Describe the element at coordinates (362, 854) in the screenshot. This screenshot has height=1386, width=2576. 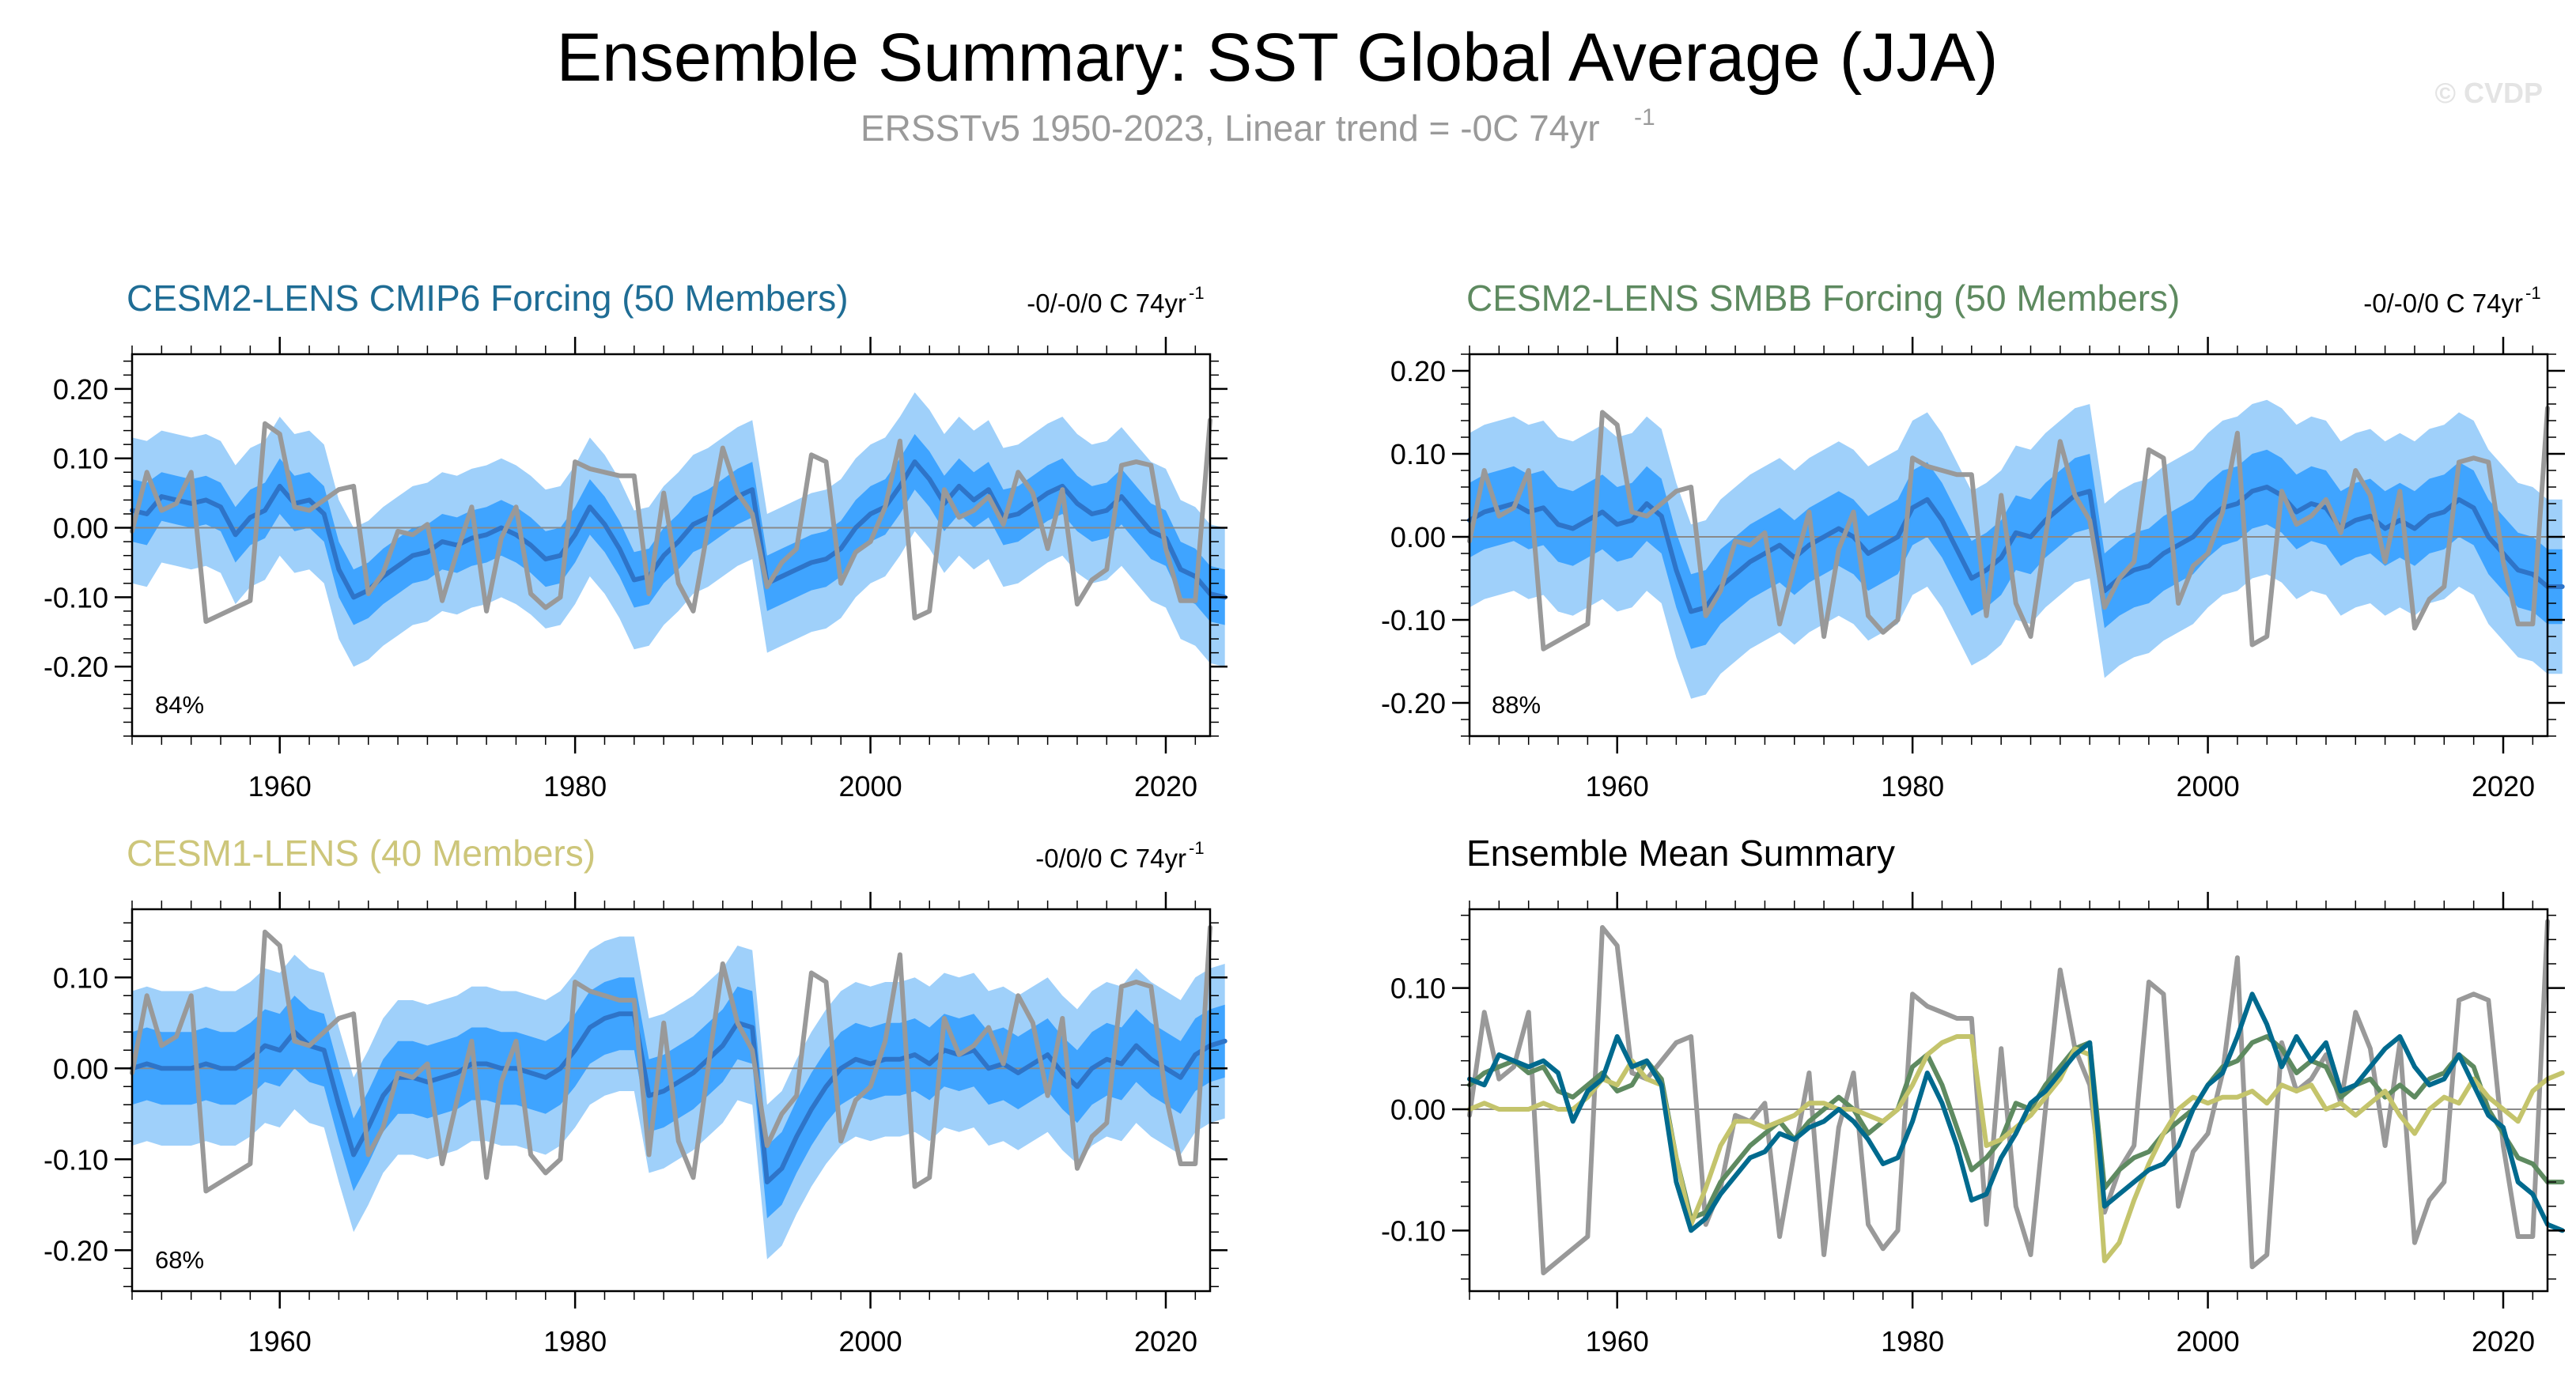
I see `panel-title: CESM1-LENS (40 Members)` at that location.